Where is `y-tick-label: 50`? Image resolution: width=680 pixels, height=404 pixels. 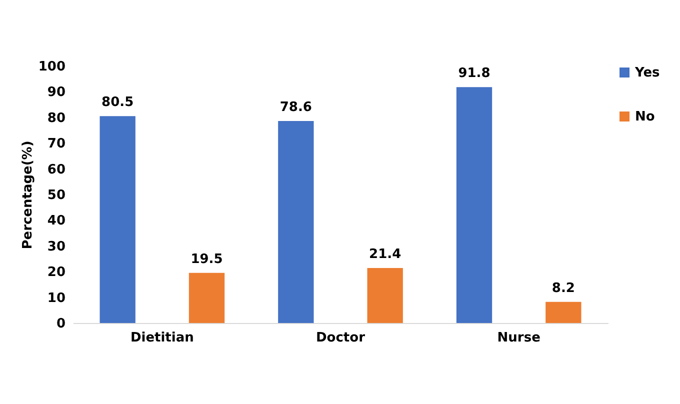
y-tick-label: 50 is located at coordinates (56, 195).